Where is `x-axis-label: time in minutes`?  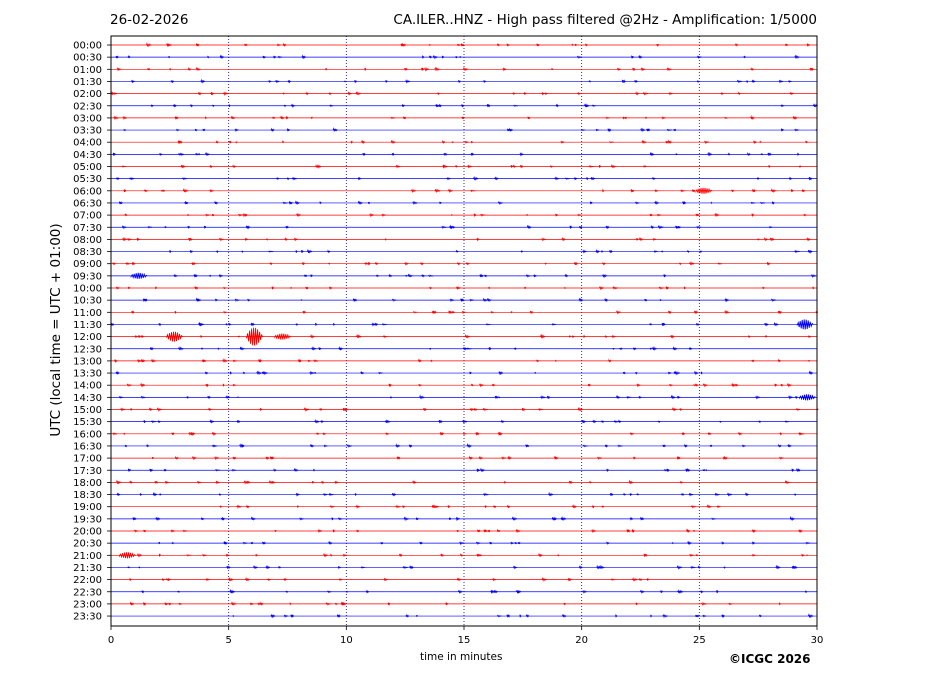
x-axis-label: time in minutes is located at coordinates (461, 657).